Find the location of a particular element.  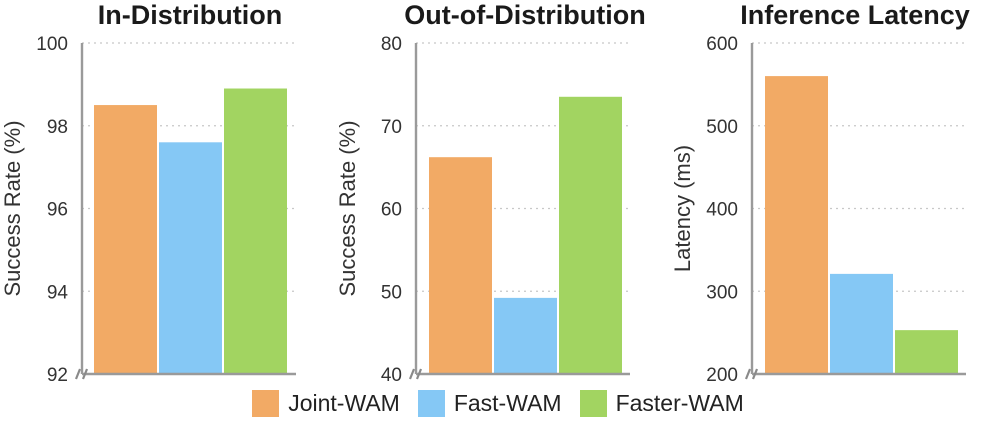

chart-legend: Joint-WAM Fast-WAM Faster-WAM is located at coordinates (498, 403).